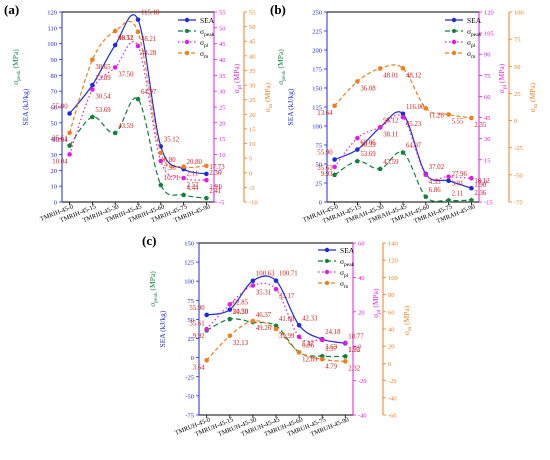 The width and height of the screenshot is (550, 460). I want to click on sea-tick-label: 150, so click(189, 244).